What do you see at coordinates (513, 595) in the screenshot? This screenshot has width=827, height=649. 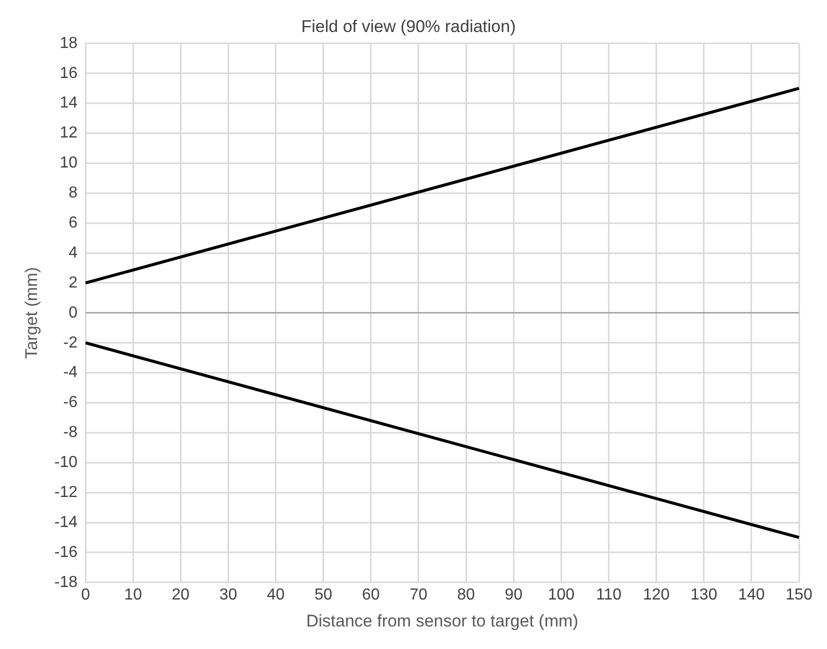 I see `x-tick-label: 90` at bounding box center [513, 595].